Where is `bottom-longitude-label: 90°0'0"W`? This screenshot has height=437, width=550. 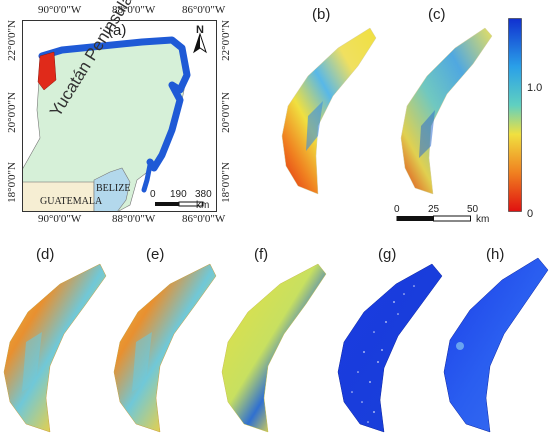
bottom-longitude-label: 90°0'0"W is located at coordinates (60, 219).